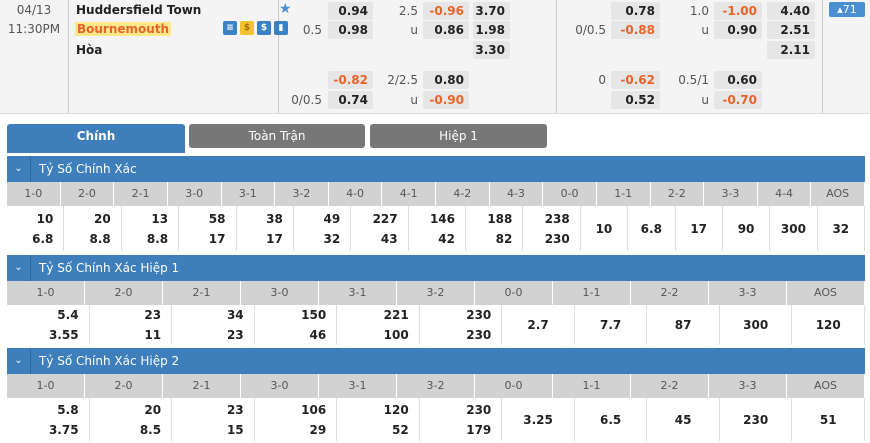 The height and width of the screenshot is (443, 870). I want to click on tab-hiep-1: Hiệp 1, so click(458, 136).